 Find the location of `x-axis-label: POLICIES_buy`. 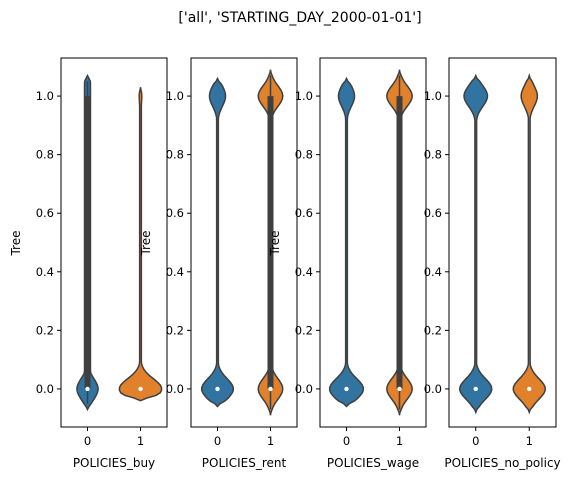

x-axis-label: POLICIES_buy is located at coordinates (114, 463).